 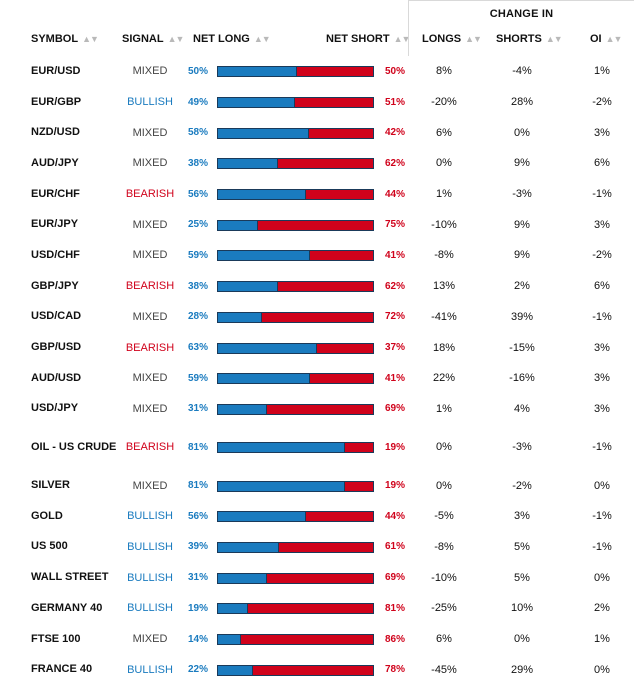 What do you see at coordinates (317, 317) in the screenshot?
I see `table-row: USD/CAD MIXED 28% 72% -41% 39% -1%` at bounding box center [317, 317].